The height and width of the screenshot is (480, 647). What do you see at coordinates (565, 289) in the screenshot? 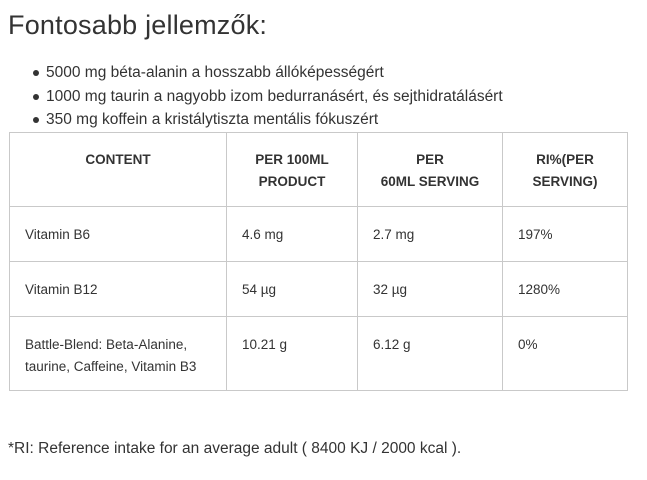
I see `cell-ri: 1280%` at bounding box center [565, 289].